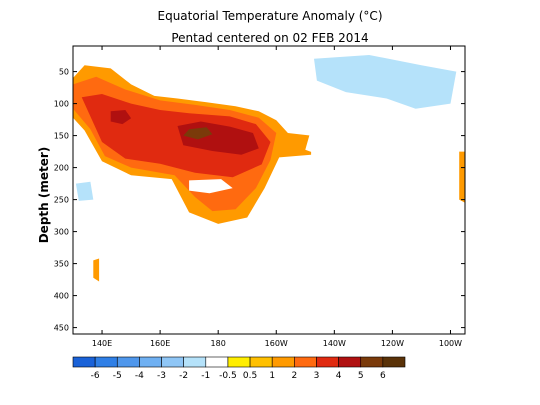  What do you see at coordinates (211, 186) in the screenshot?
I see `cold-anomaly-1C-mid` at bounding box center [211, 186].